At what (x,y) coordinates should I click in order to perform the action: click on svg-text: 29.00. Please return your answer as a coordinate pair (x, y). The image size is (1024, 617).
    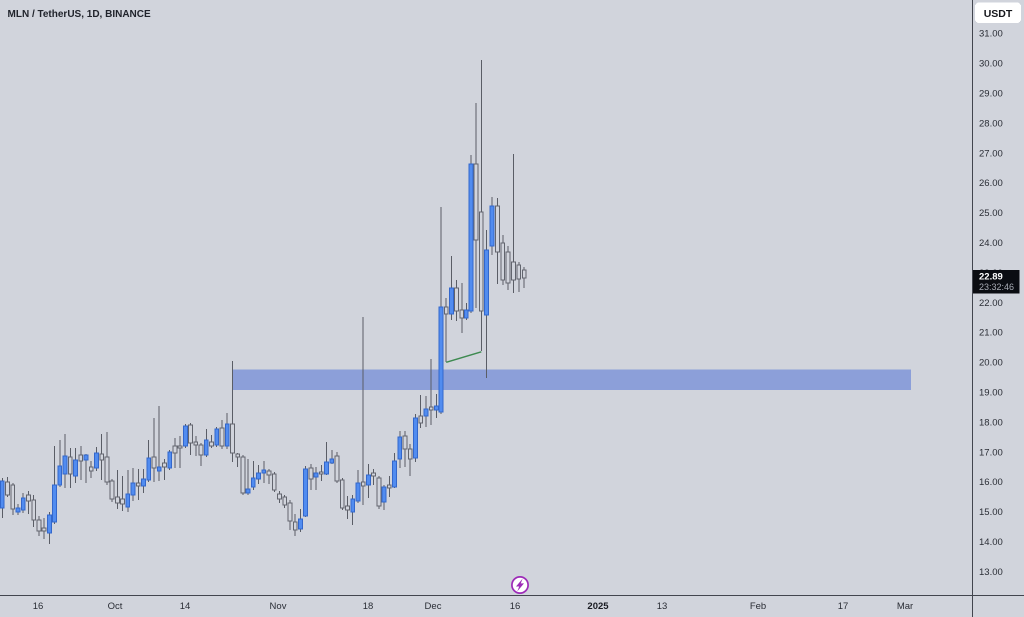
    Looking at the image, I should click on (991, 94).